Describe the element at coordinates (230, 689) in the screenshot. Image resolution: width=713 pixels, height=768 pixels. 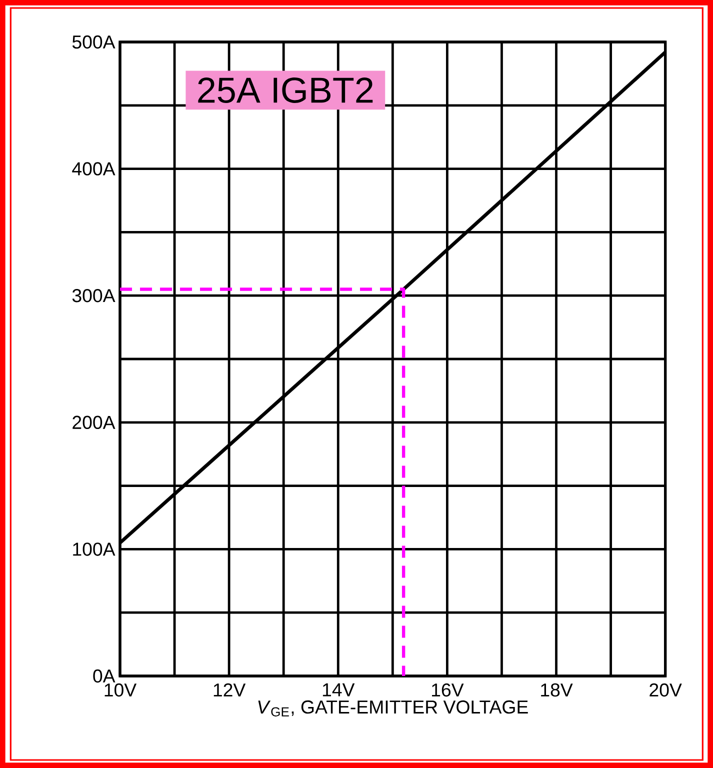
I see `x-tick-label: 12V` at that location.